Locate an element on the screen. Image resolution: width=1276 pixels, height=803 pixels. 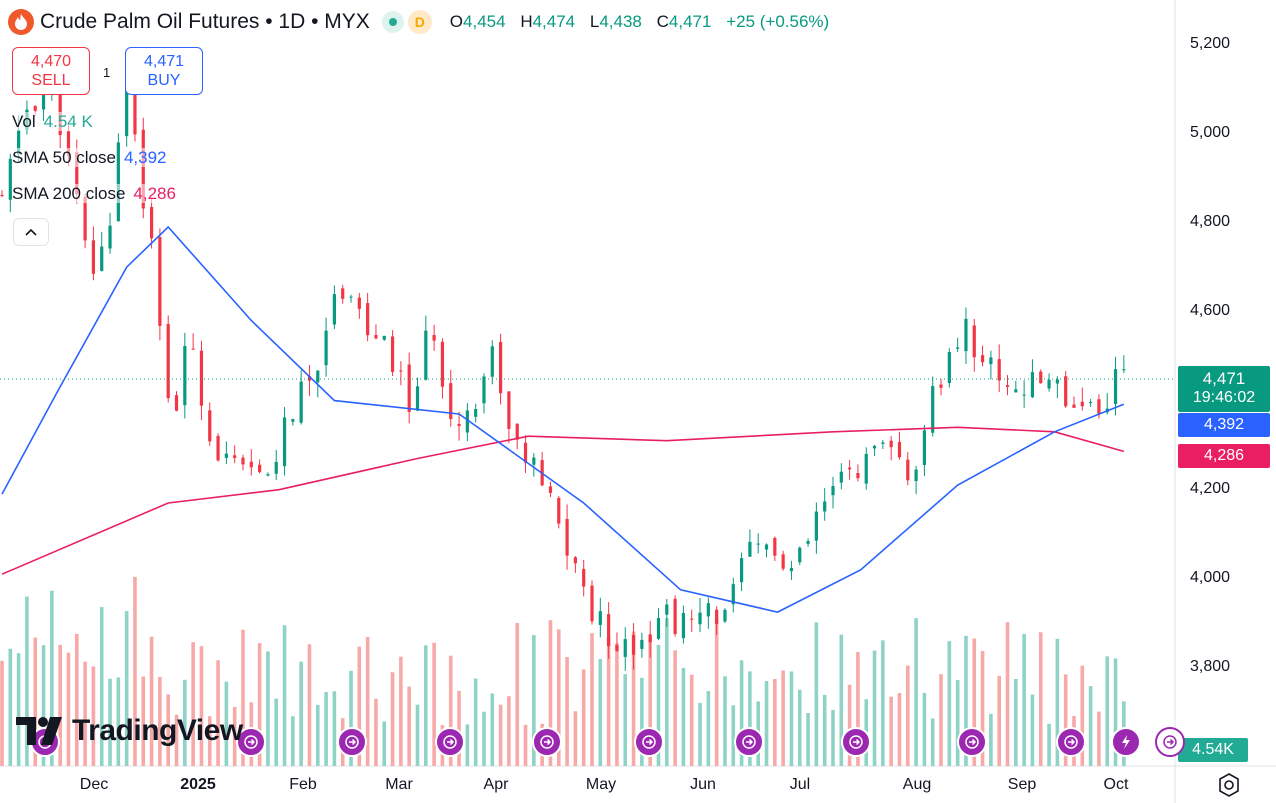
tradingview-logo: TradingView is located at coordinates (129, 731).